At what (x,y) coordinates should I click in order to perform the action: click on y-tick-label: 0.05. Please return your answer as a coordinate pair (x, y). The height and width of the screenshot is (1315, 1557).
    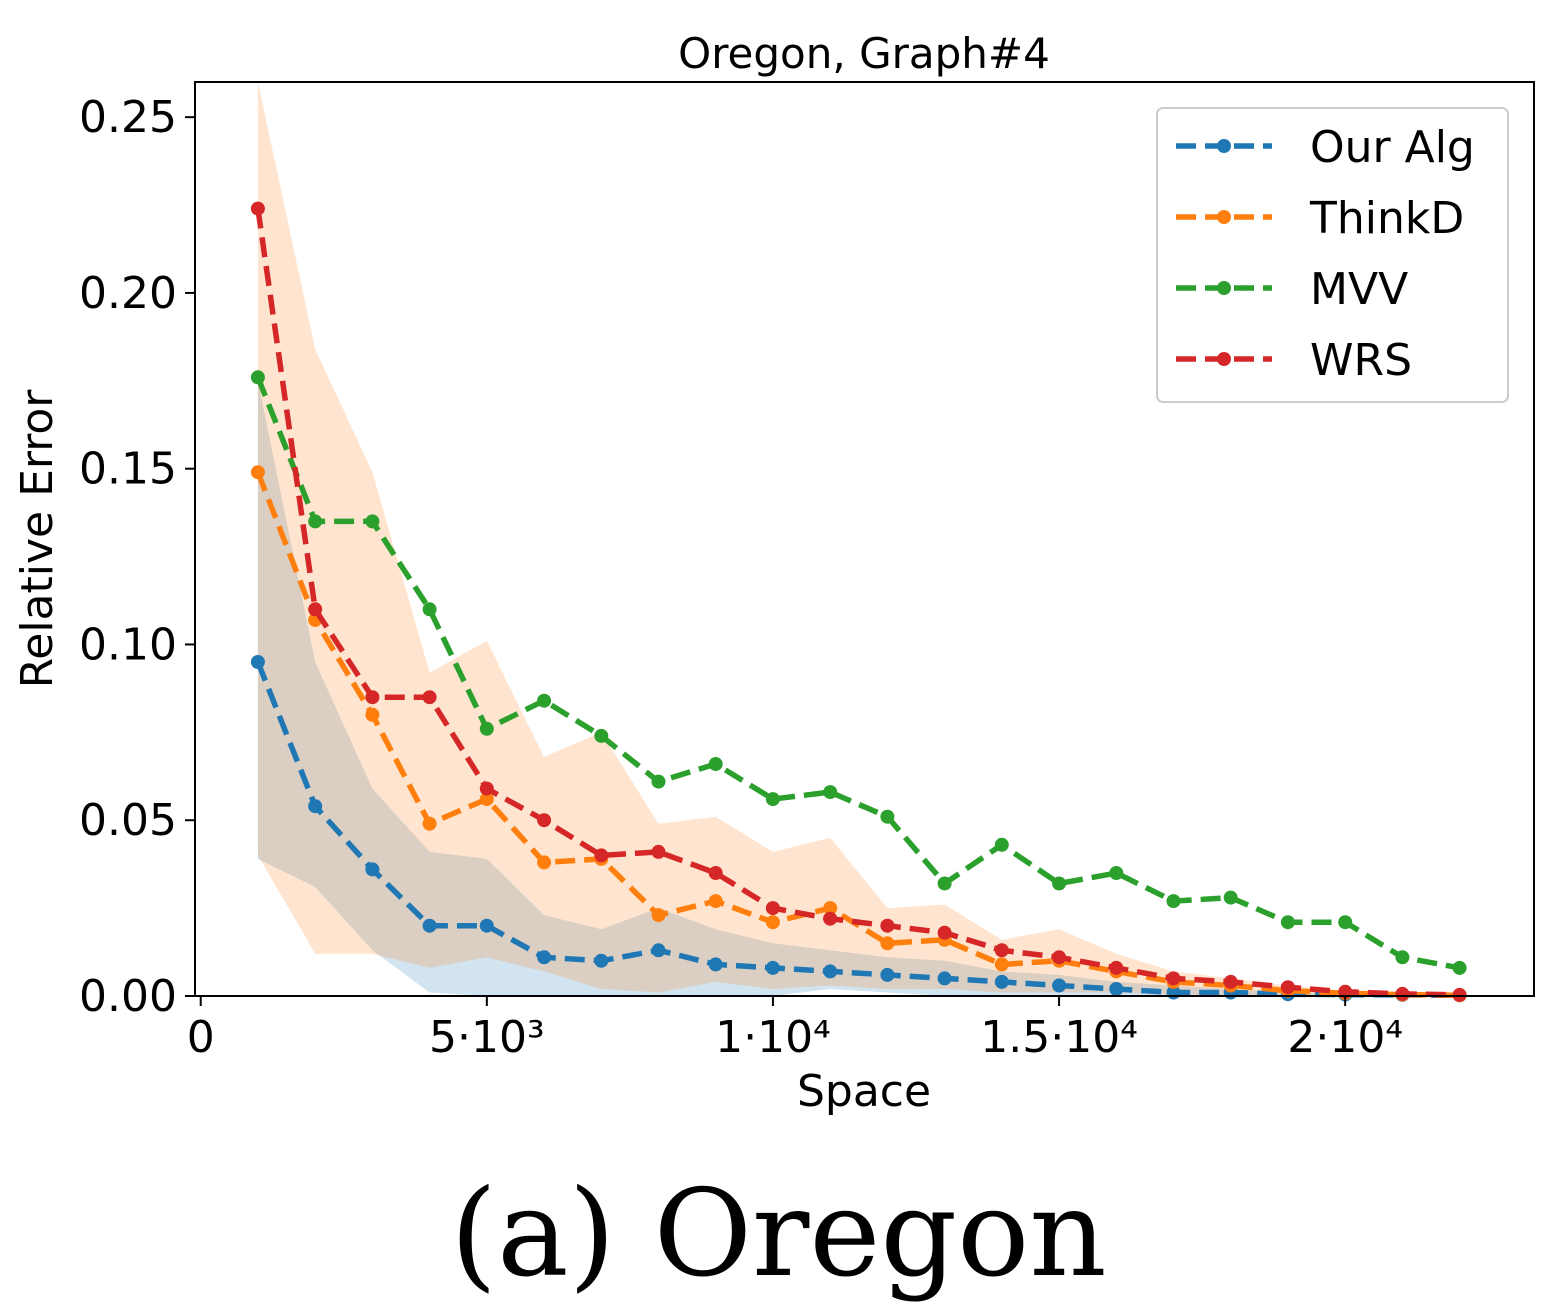
    Looking at the image, I should click on (128, 820).